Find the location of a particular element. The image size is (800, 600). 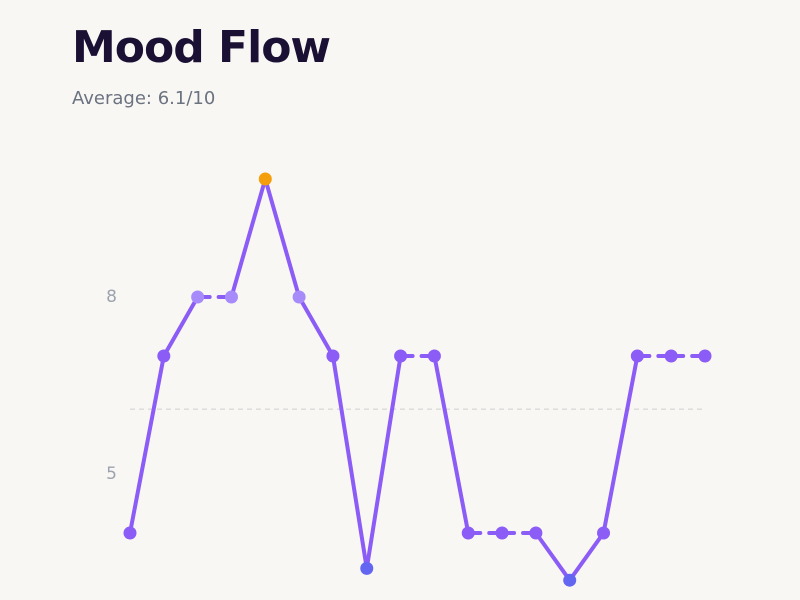

chart-title: Mood Flow is located at coordinates (201, 47).